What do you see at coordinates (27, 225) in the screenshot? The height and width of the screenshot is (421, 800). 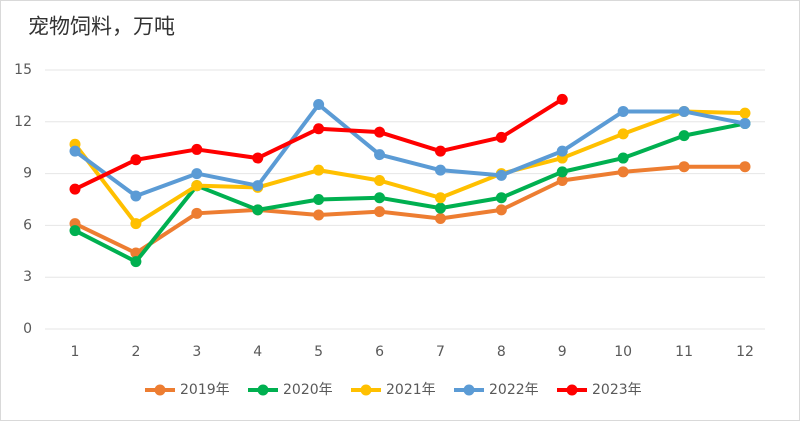 I see `y-tick-label: 6` at bounding box center [27, 225].